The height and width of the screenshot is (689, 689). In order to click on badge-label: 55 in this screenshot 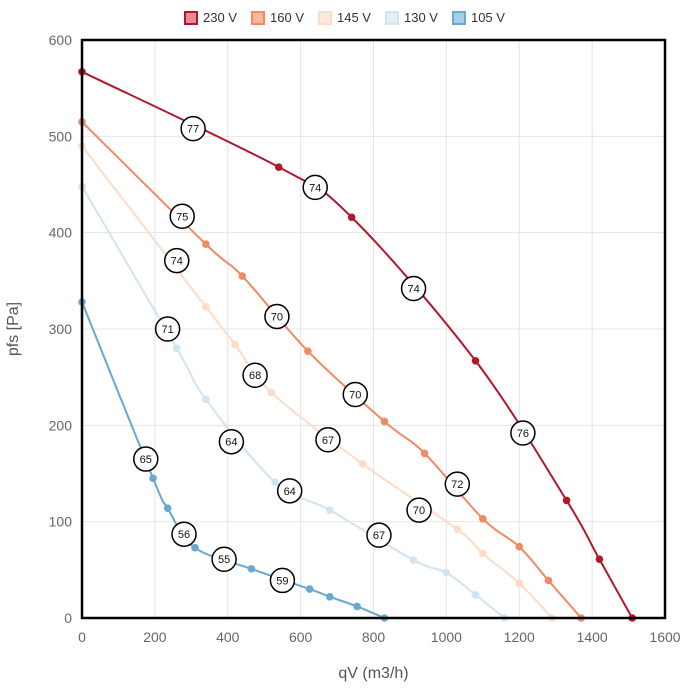, I will do `click(224, 560)`.